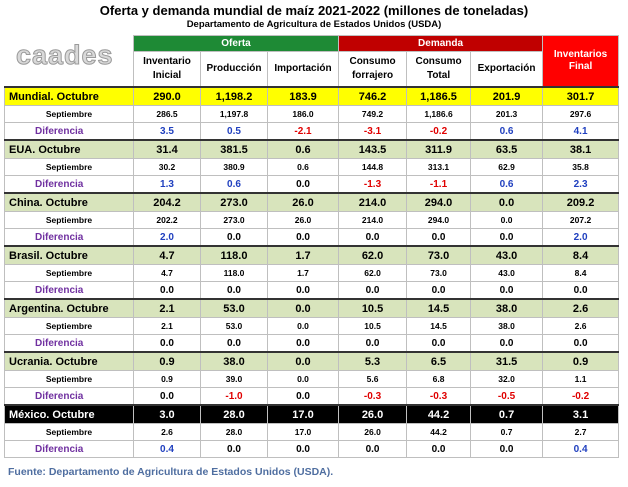 The width and height of the screenshot is (628, 487). I want to click on cell: 38.1, so click(581, 149).